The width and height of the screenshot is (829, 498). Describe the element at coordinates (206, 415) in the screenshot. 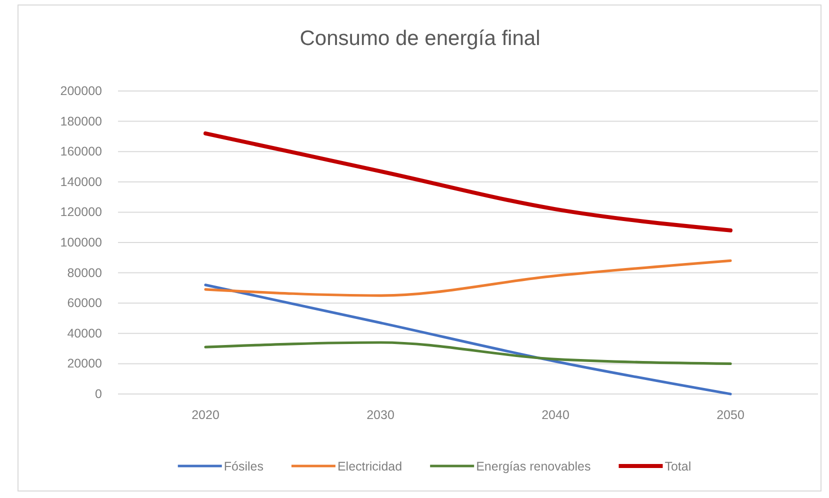

I see `x-tick-label: 2020` at that location.